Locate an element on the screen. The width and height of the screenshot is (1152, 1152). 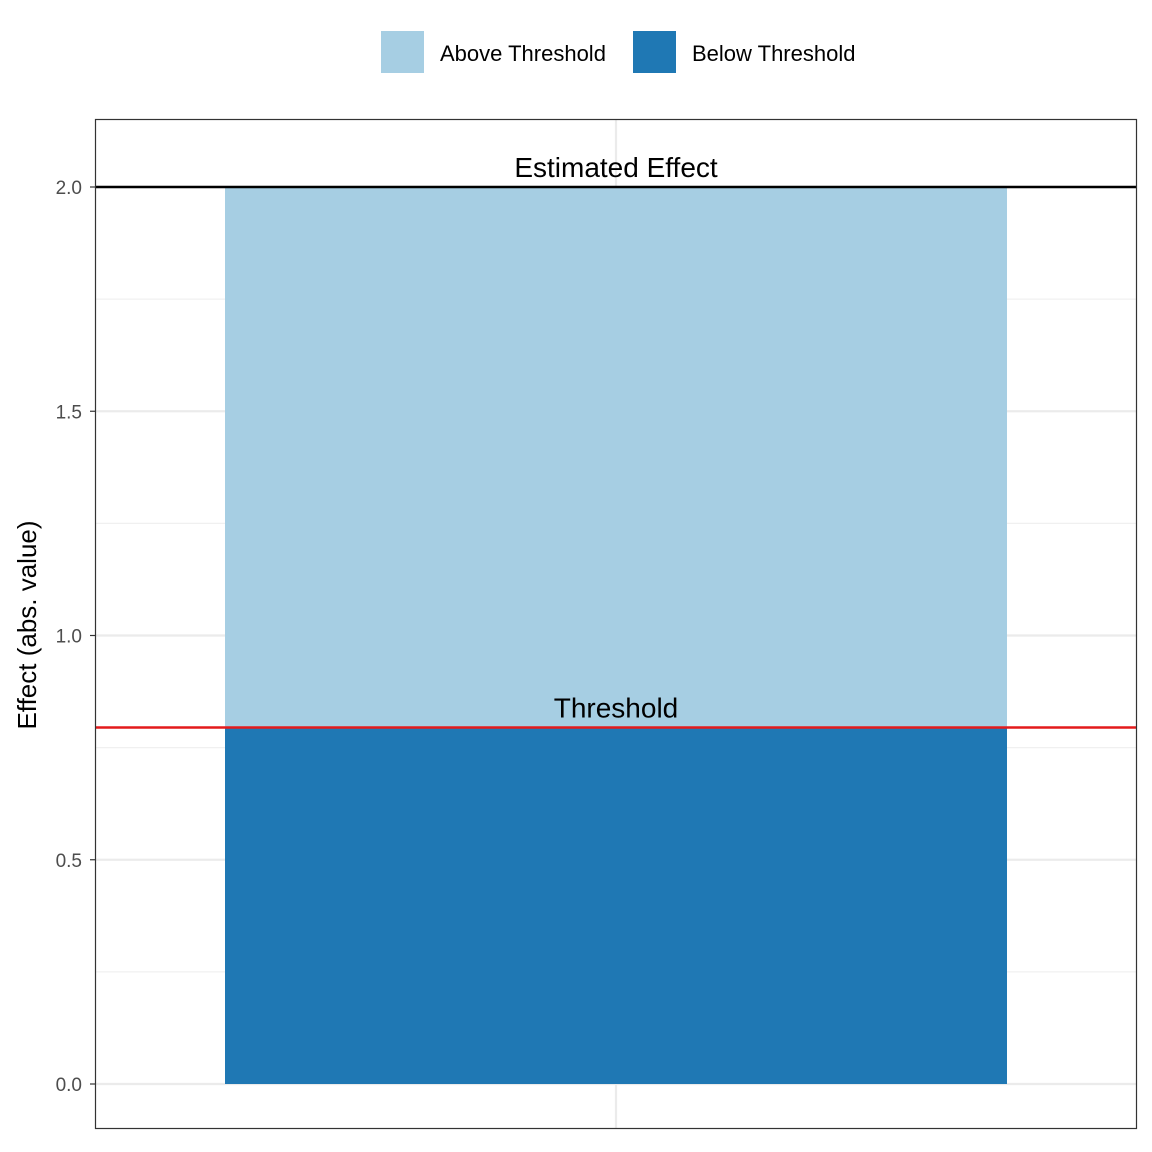
y-tick-label: 1.0 is located at coordinates (69, 637).